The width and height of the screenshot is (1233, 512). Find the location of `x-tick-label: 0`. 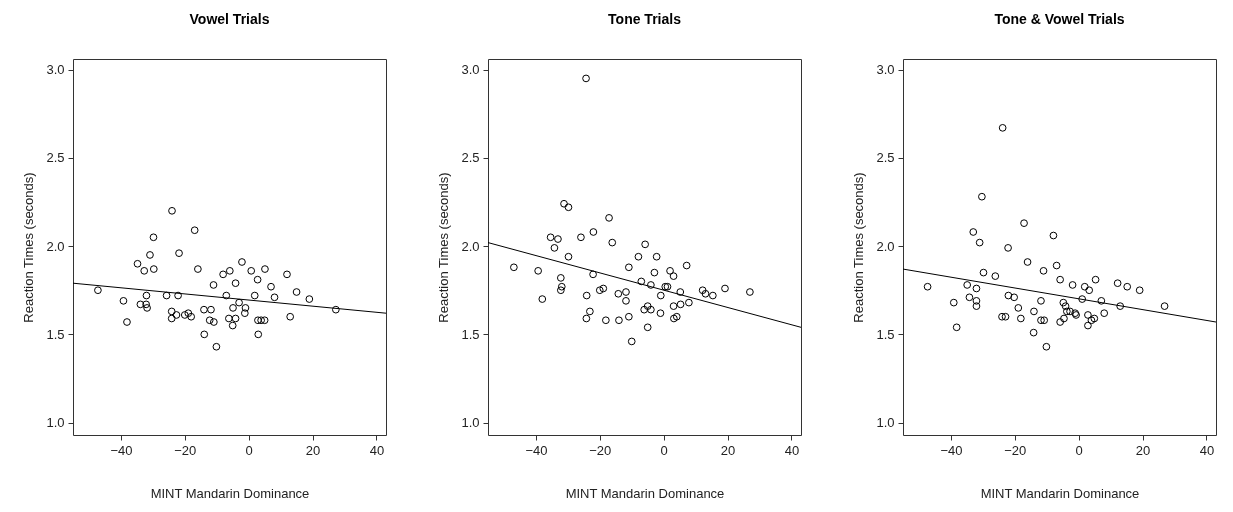

x-tick-label: 0 is located at coordinates (664, 450).